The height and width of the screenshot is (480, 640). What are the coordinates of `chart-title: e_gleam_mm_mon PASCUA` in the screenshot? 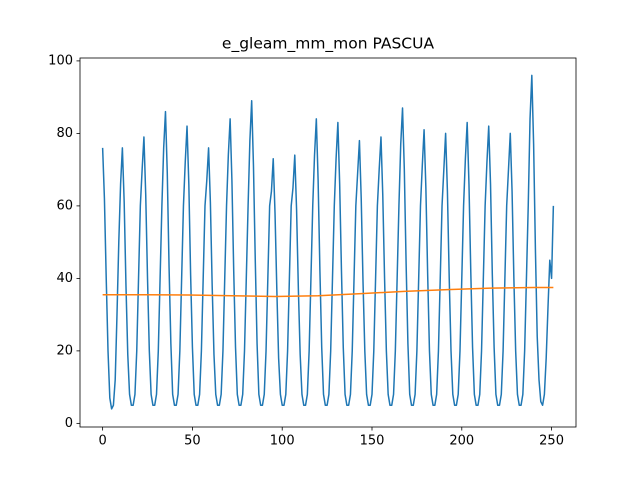 It's located at (328, 44).